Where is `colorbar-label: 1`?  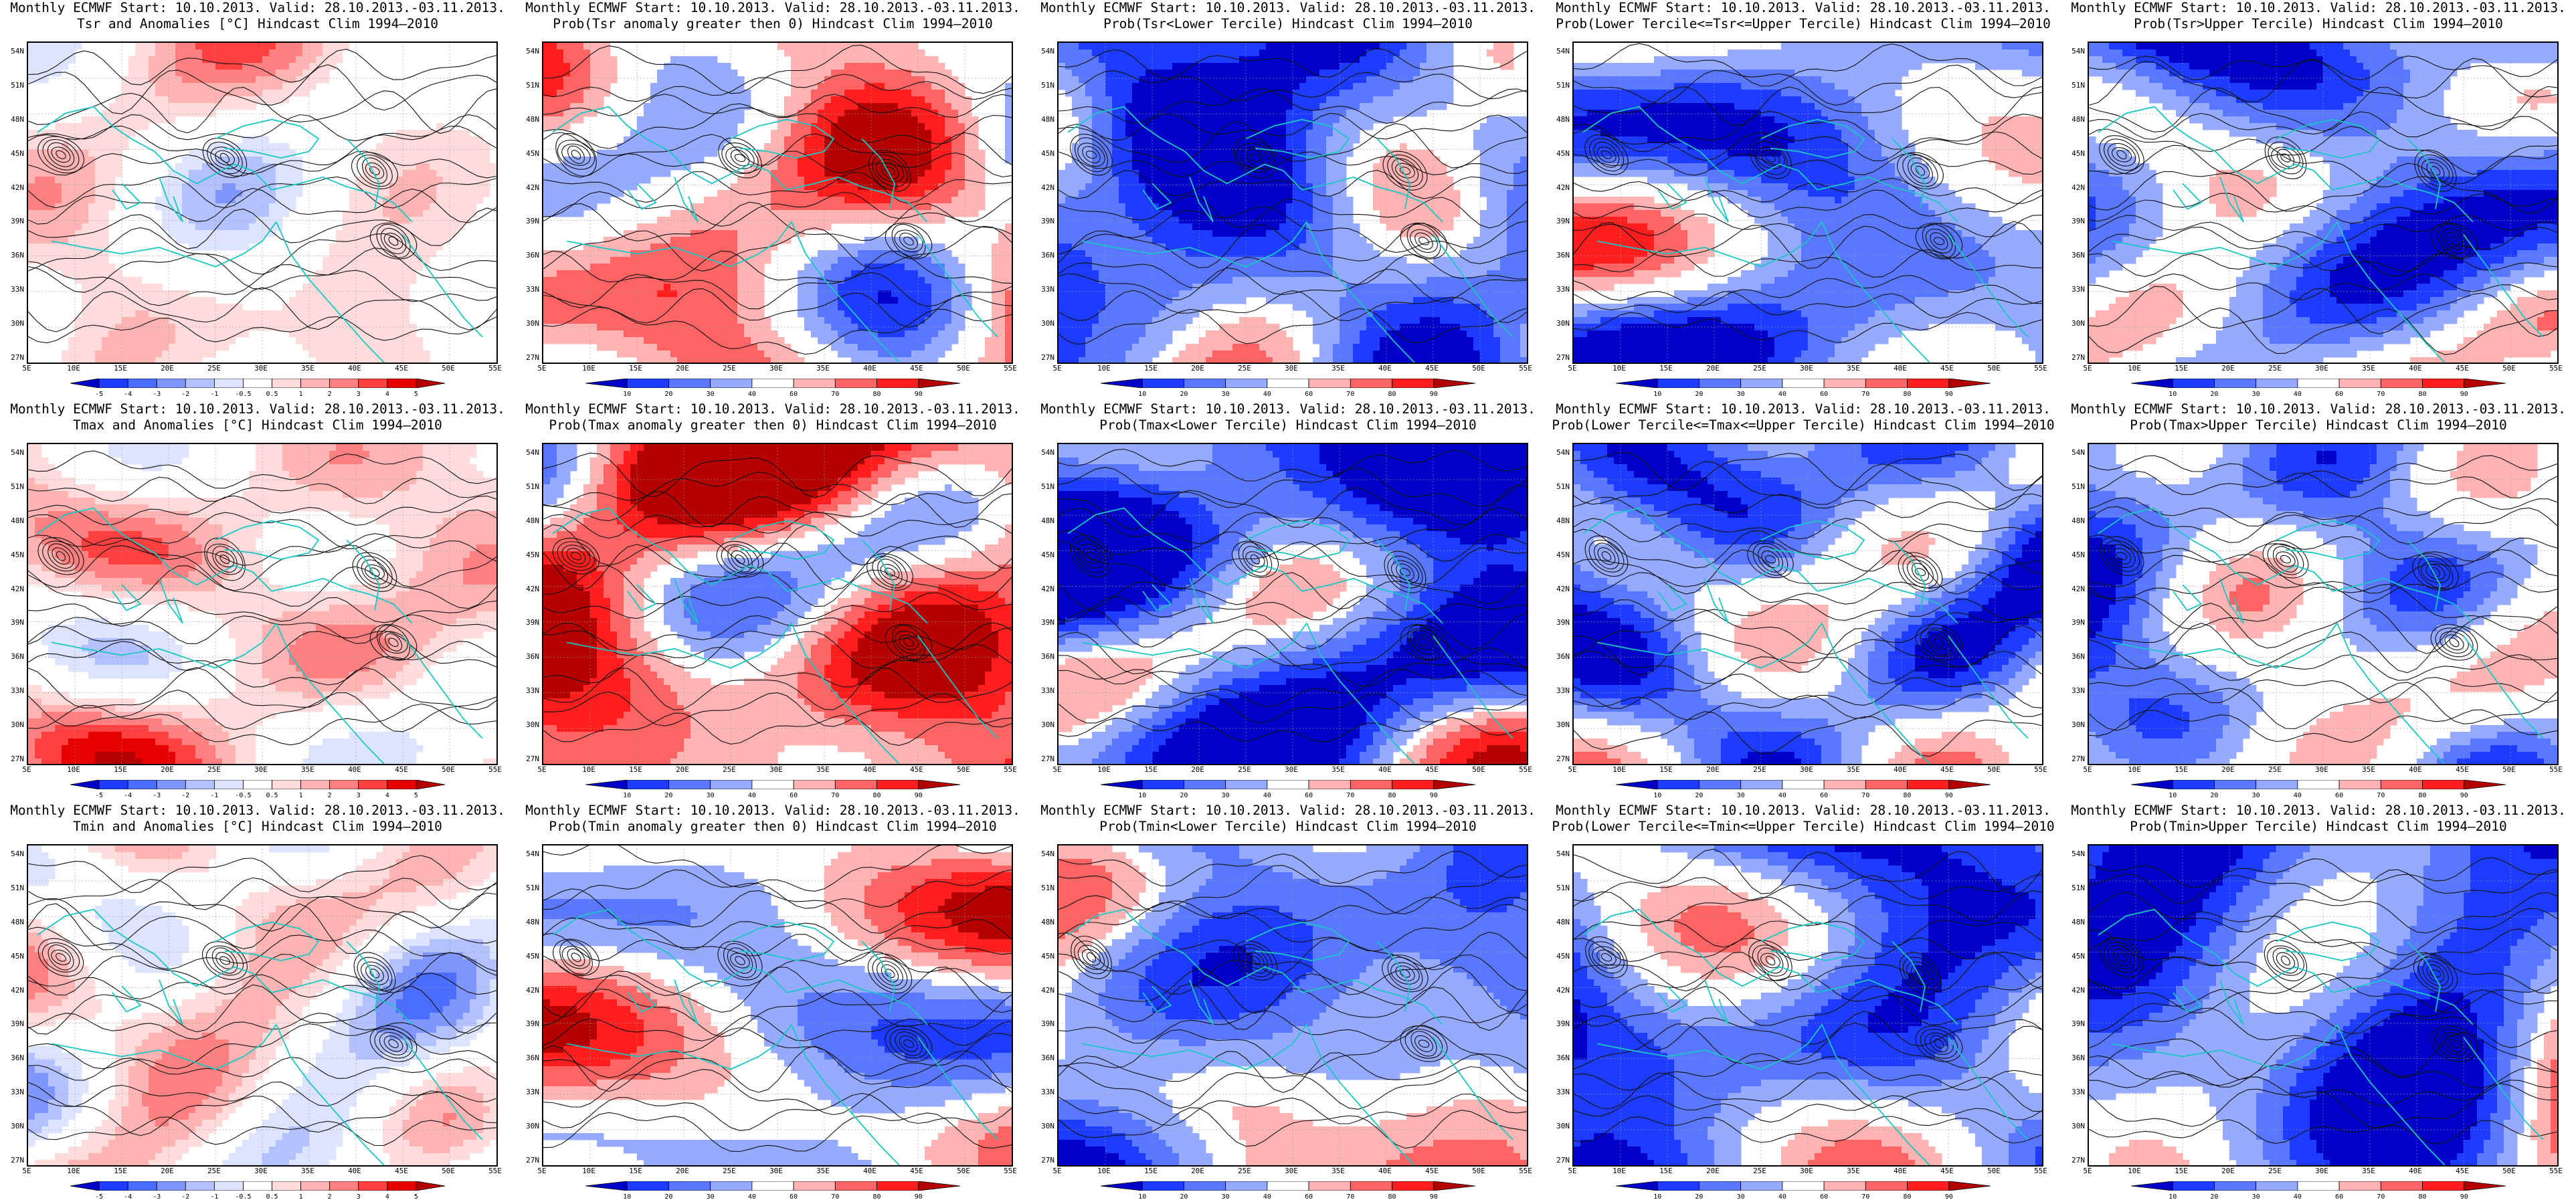
colorbar-label: 1 is located at coordinates (301, 795).